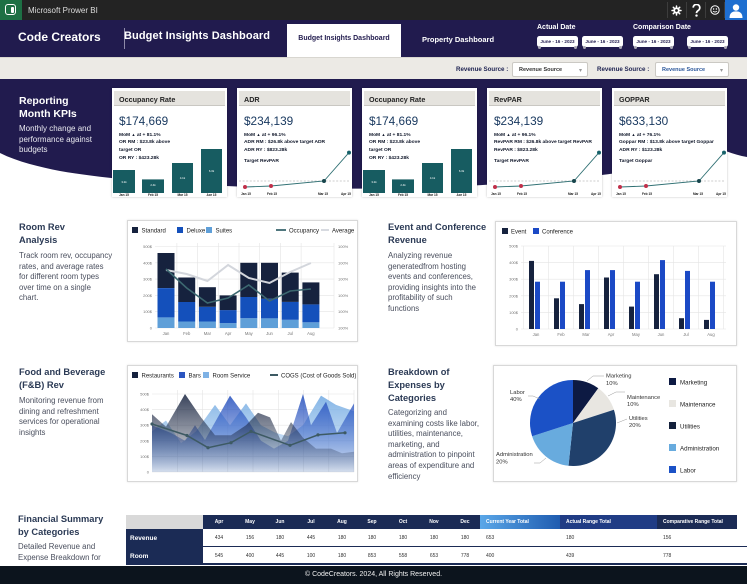 This screenshot has width=747, height=584. What do you see at coordinates (232, 377) in the screenshot?
I see `svg-text: Room Service` at bounding box center [232, 377].